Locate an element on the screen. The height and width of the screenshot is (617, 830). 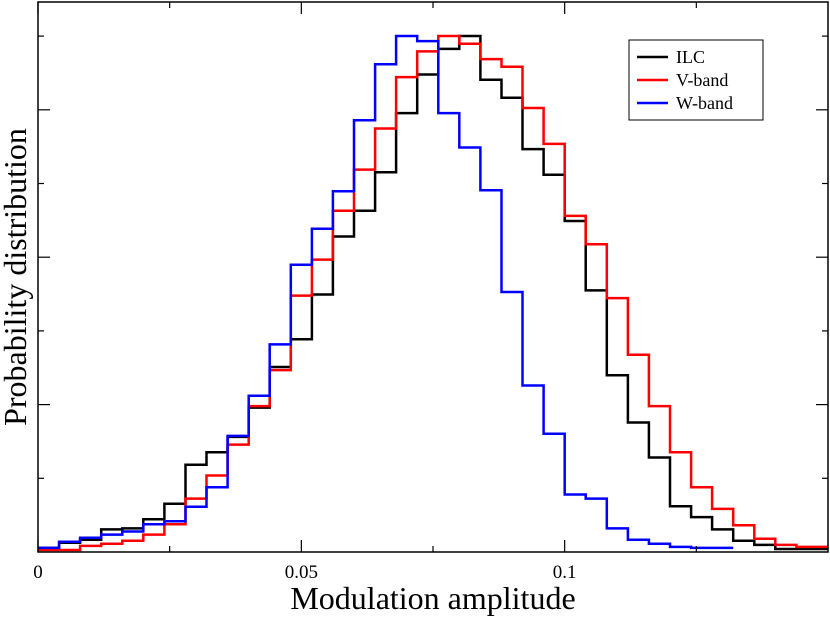
x-axis-title: Modulation amplitude is located at coordinates (432, 598).